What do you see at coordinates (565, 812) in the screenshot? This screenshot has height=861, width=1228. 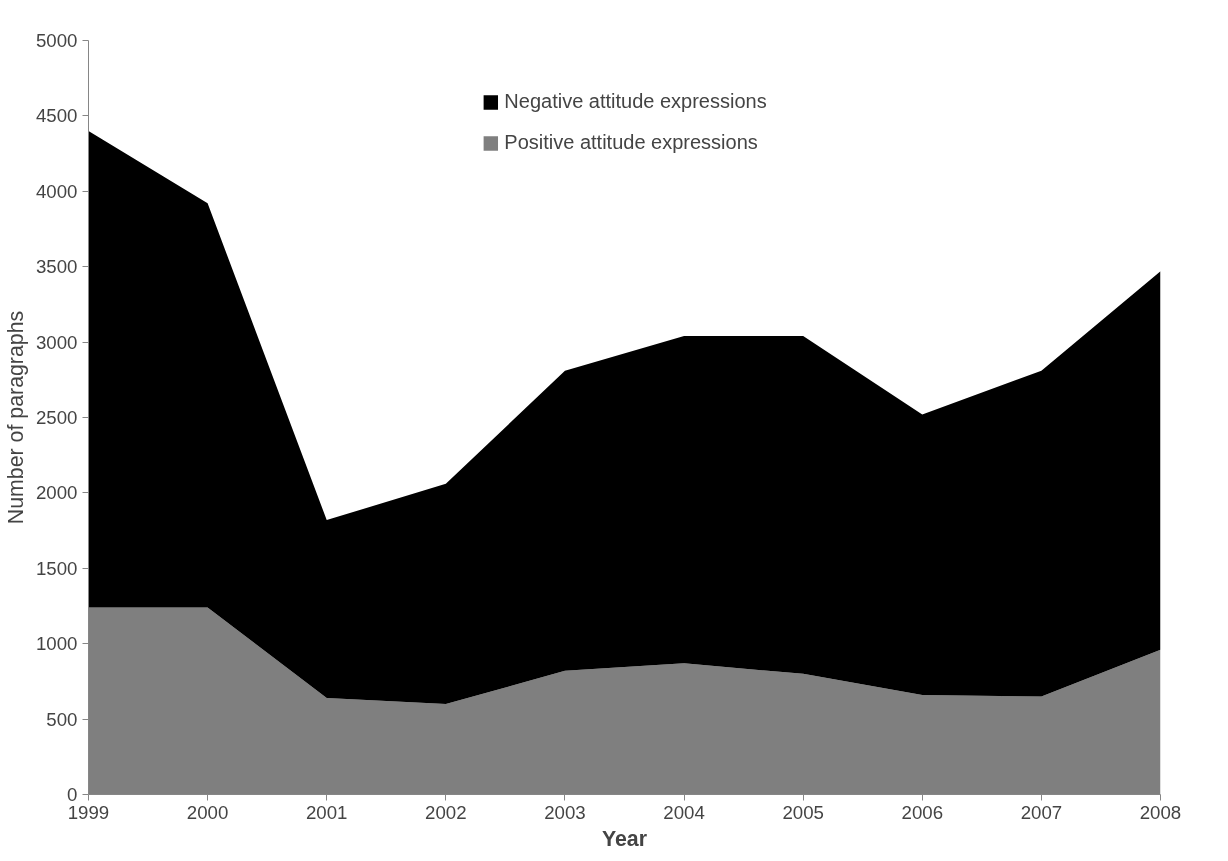 I see `x-tick-label: 2003` at bounding box center [565, 812].